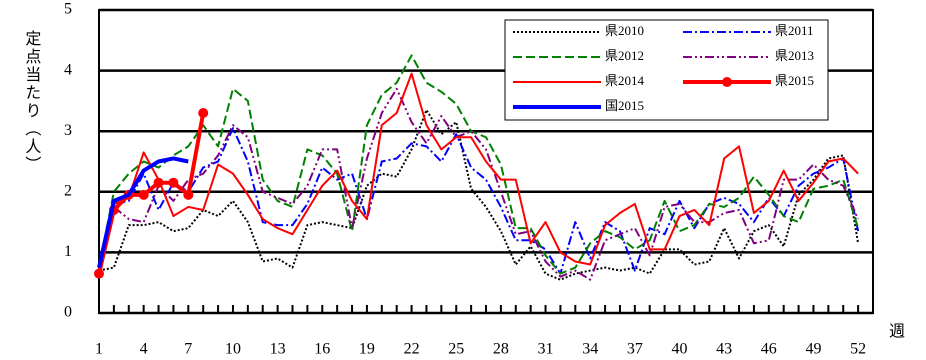 This screenshot has height=360, width=926. I want to click on x-tick-label: 22, so click(412, 349).